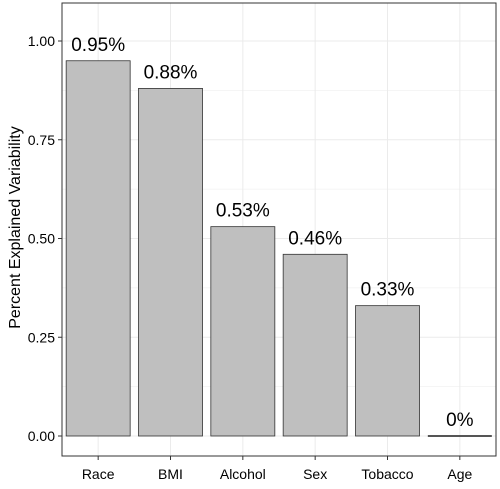 This screenshot has height=489, width=500. Describe the element at coordinates (243, 211) in the screenshot. I see `data-label: 0.53%` at that location.